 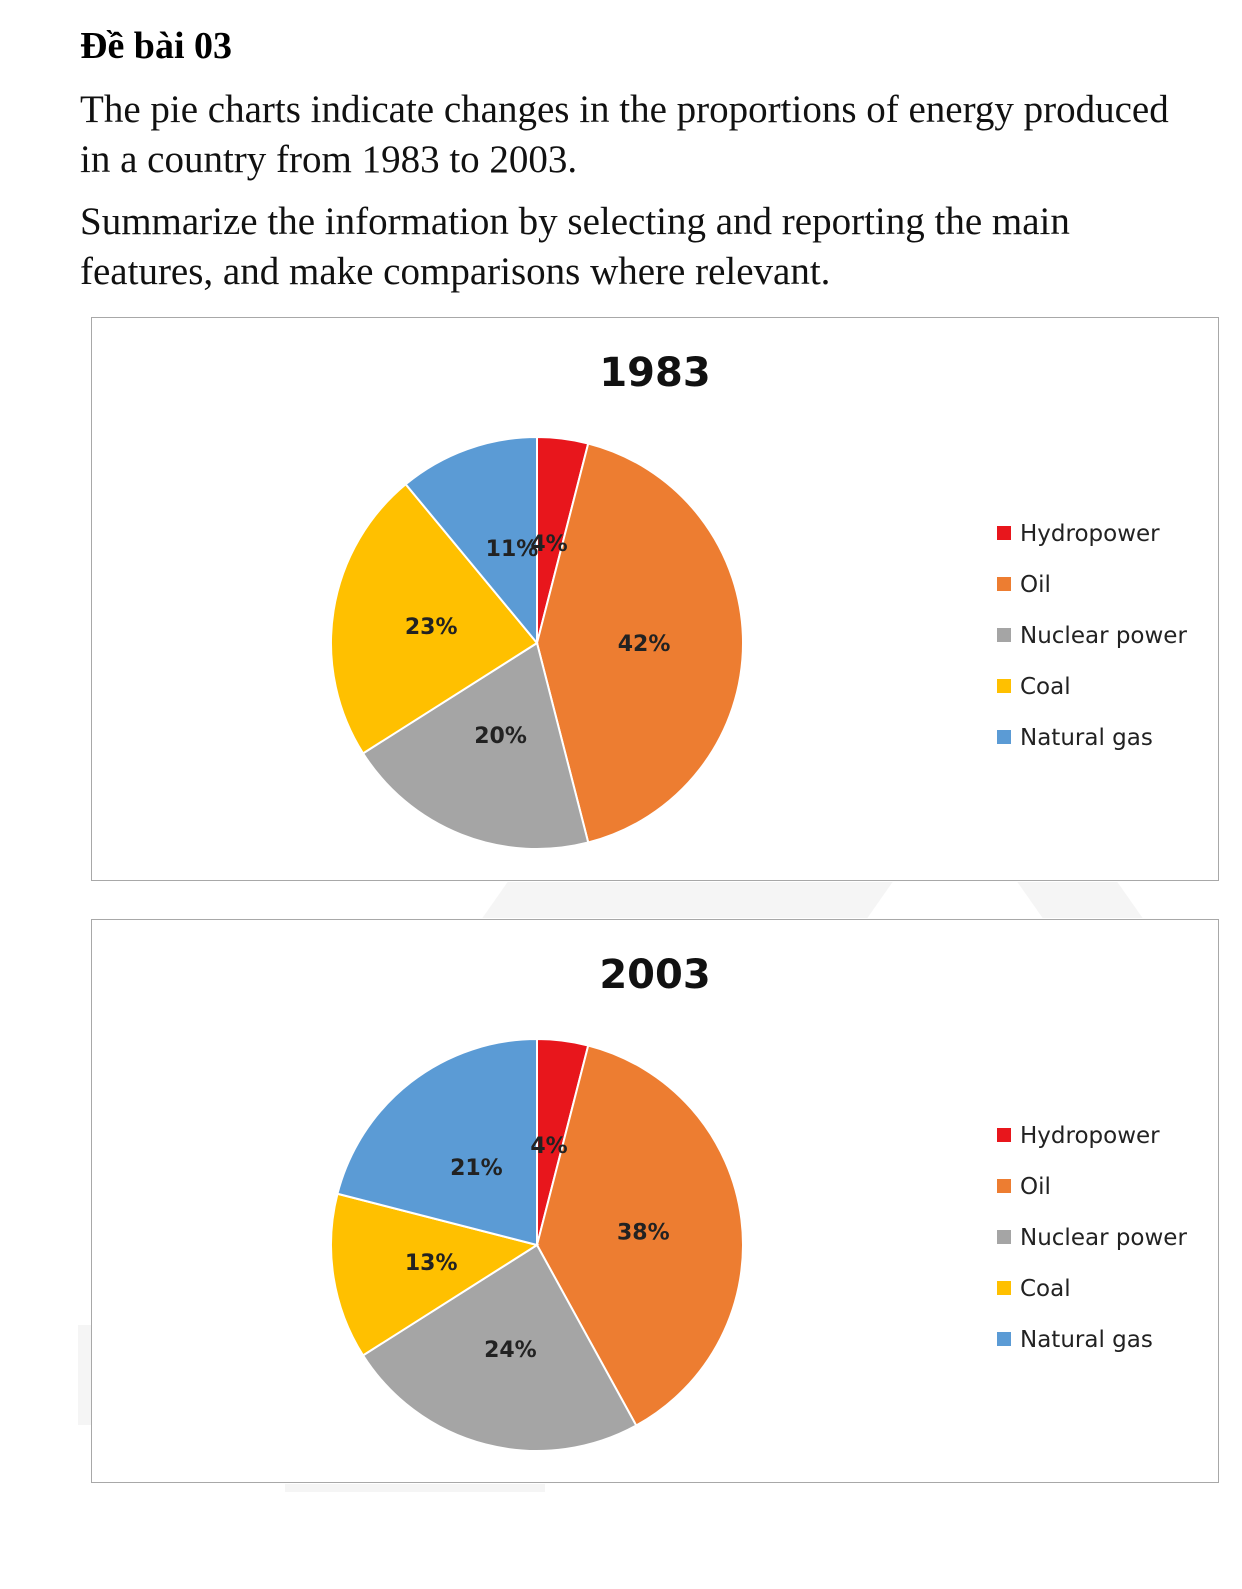 I want to click on slice-label-oil: 38%, so click(x=643, y=1233).